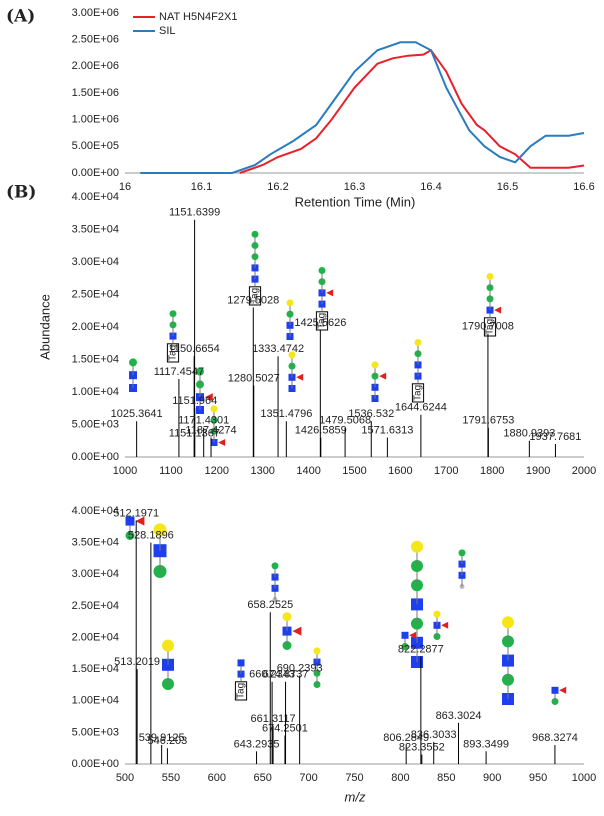  I want to click on y-tick-label: 1.50E+04, so click(95, 359).